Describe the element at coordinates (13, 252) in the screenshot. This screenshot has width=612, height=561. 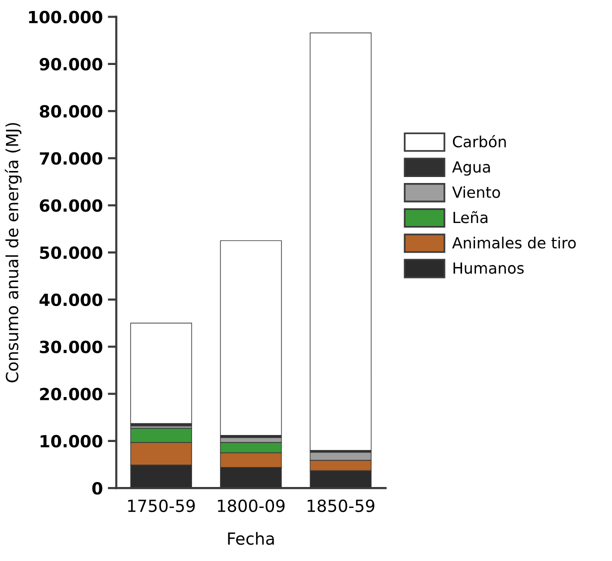
I see `y-axis-title: Consumo anual de energía (MJ)` at that location.